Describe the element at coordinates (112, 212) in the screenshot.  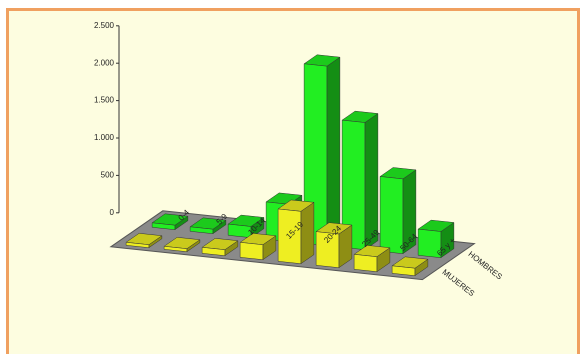
I see `y-tick-label: 0` at that location.